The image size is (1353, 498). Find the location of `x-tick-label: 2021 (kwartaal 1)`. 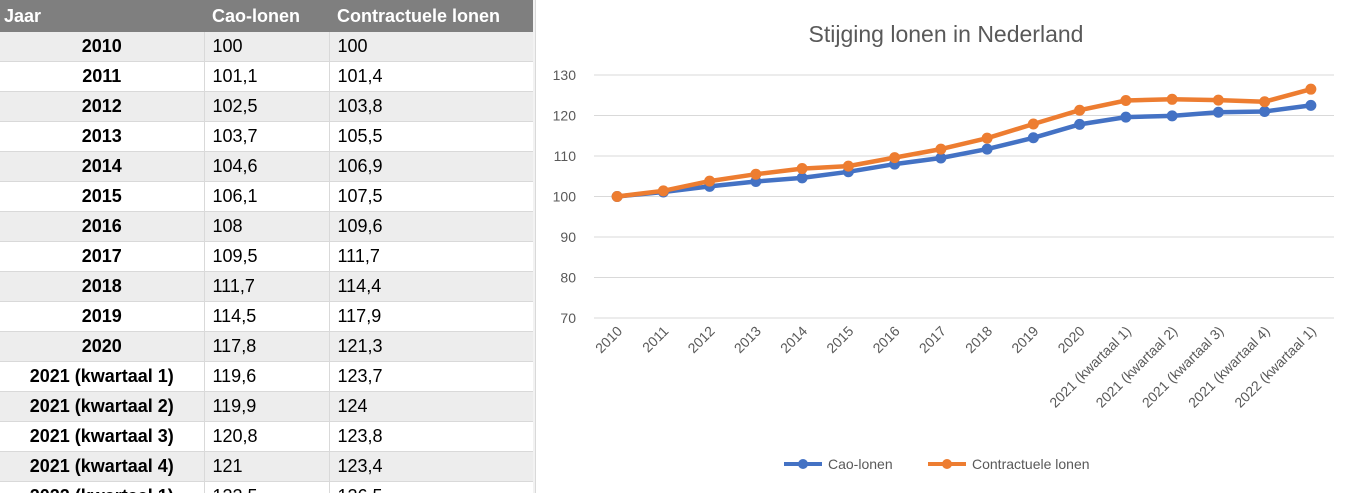

x-tick-label: 2021 (kwartaal 1) is located at coordinates (1090, 367).